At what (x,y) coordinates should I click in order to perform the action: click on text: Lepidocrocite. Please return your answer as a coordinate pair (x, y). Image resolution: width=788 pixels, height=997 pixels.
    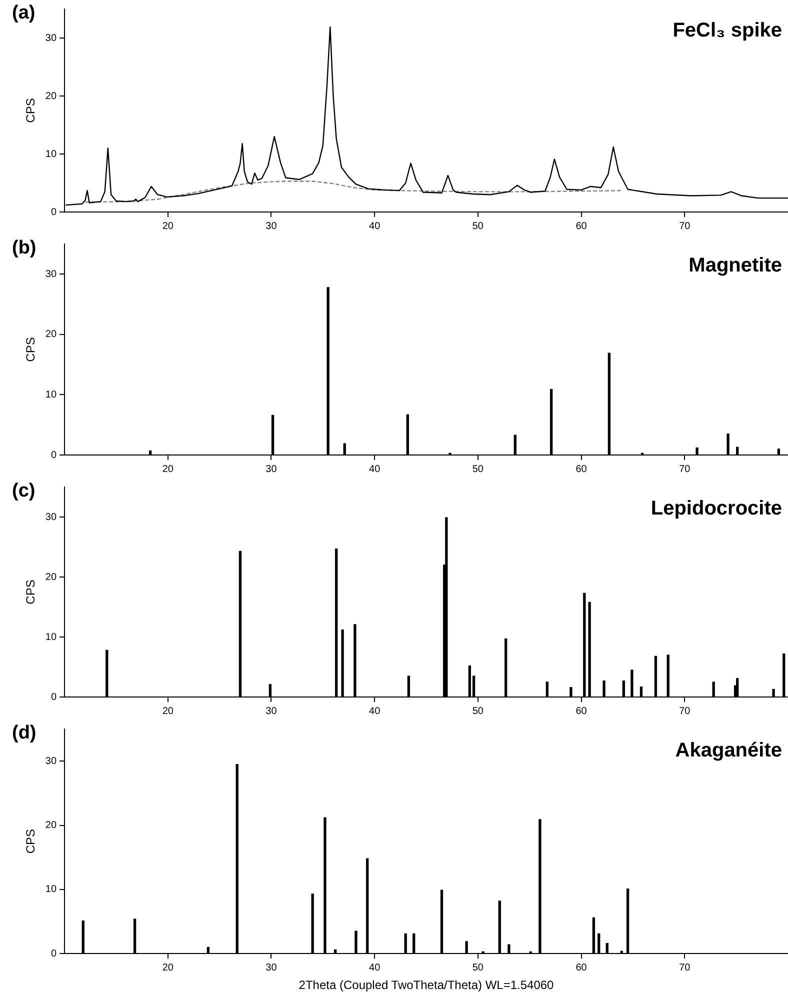
    Looking at the image, I should click on (716, 509).